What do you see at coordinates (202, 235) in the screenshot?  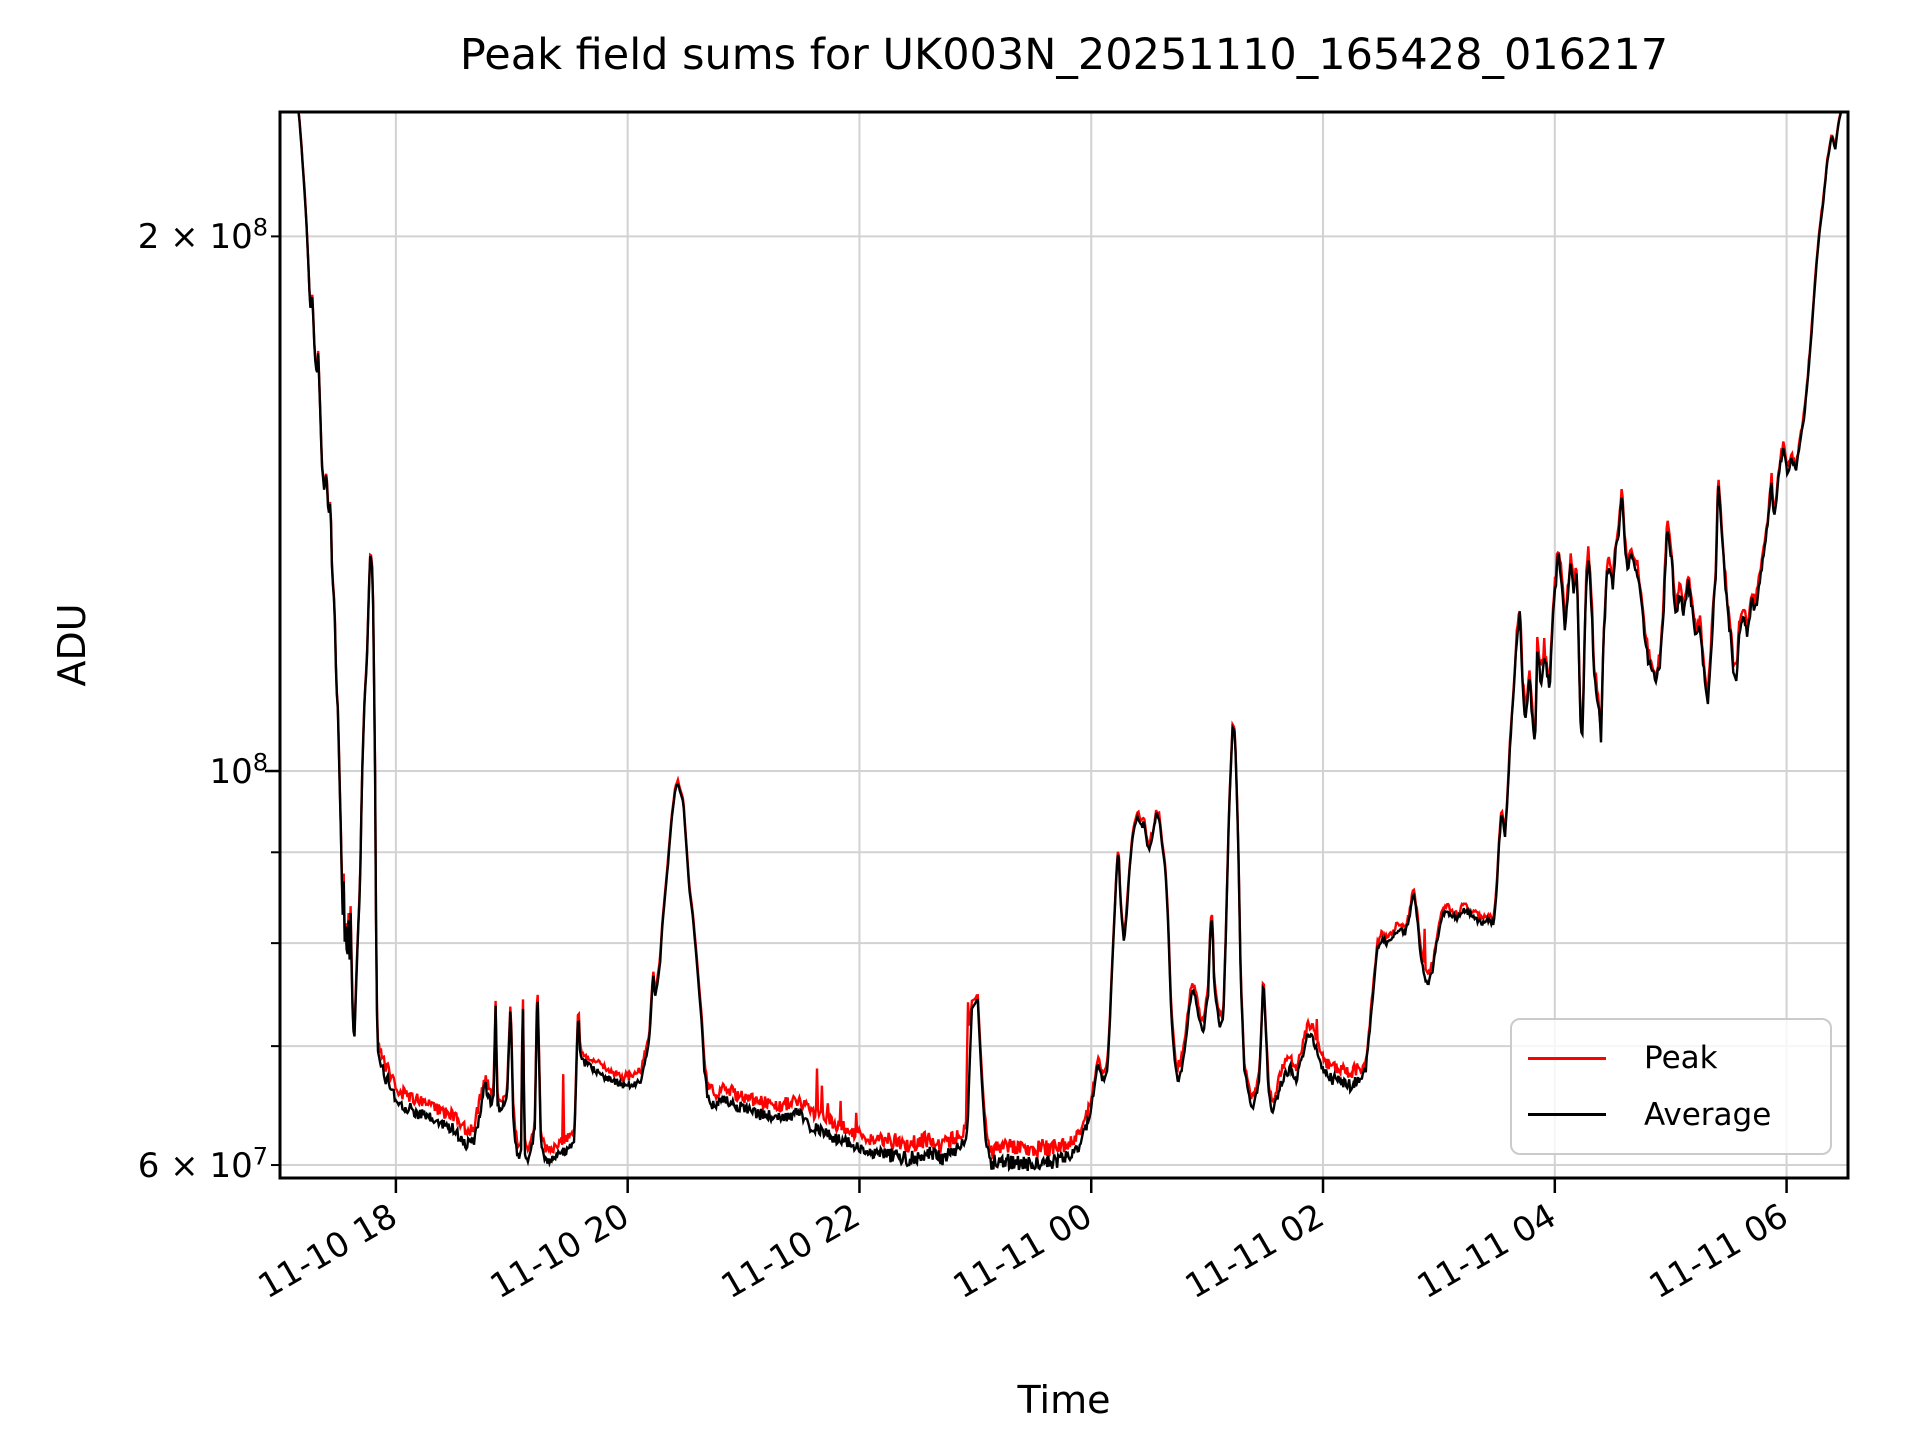 I see `y-tick-label: 2 × 108` at bounding box center [202, 235].